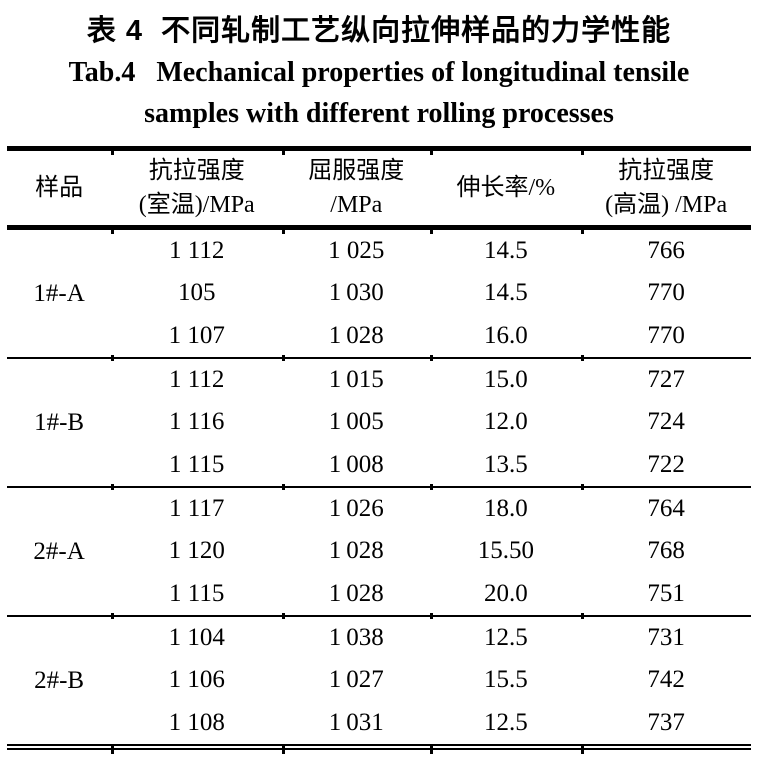 This screenshot has width=758, height=764. What do you see at coordinates (666, 422) in the screenshot?
I see `table-cell: 724` at bounding box center [666, 422].